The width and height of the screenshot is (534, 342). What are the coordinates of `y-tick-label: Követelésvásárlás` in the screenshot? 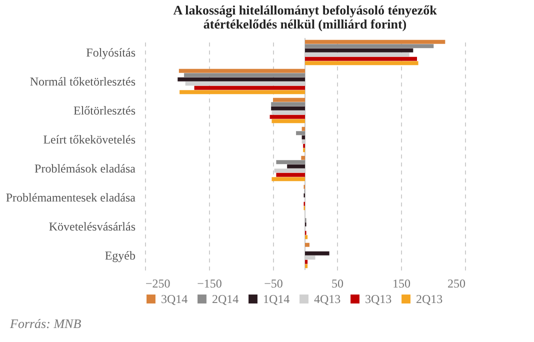 It's located at (92, 227).